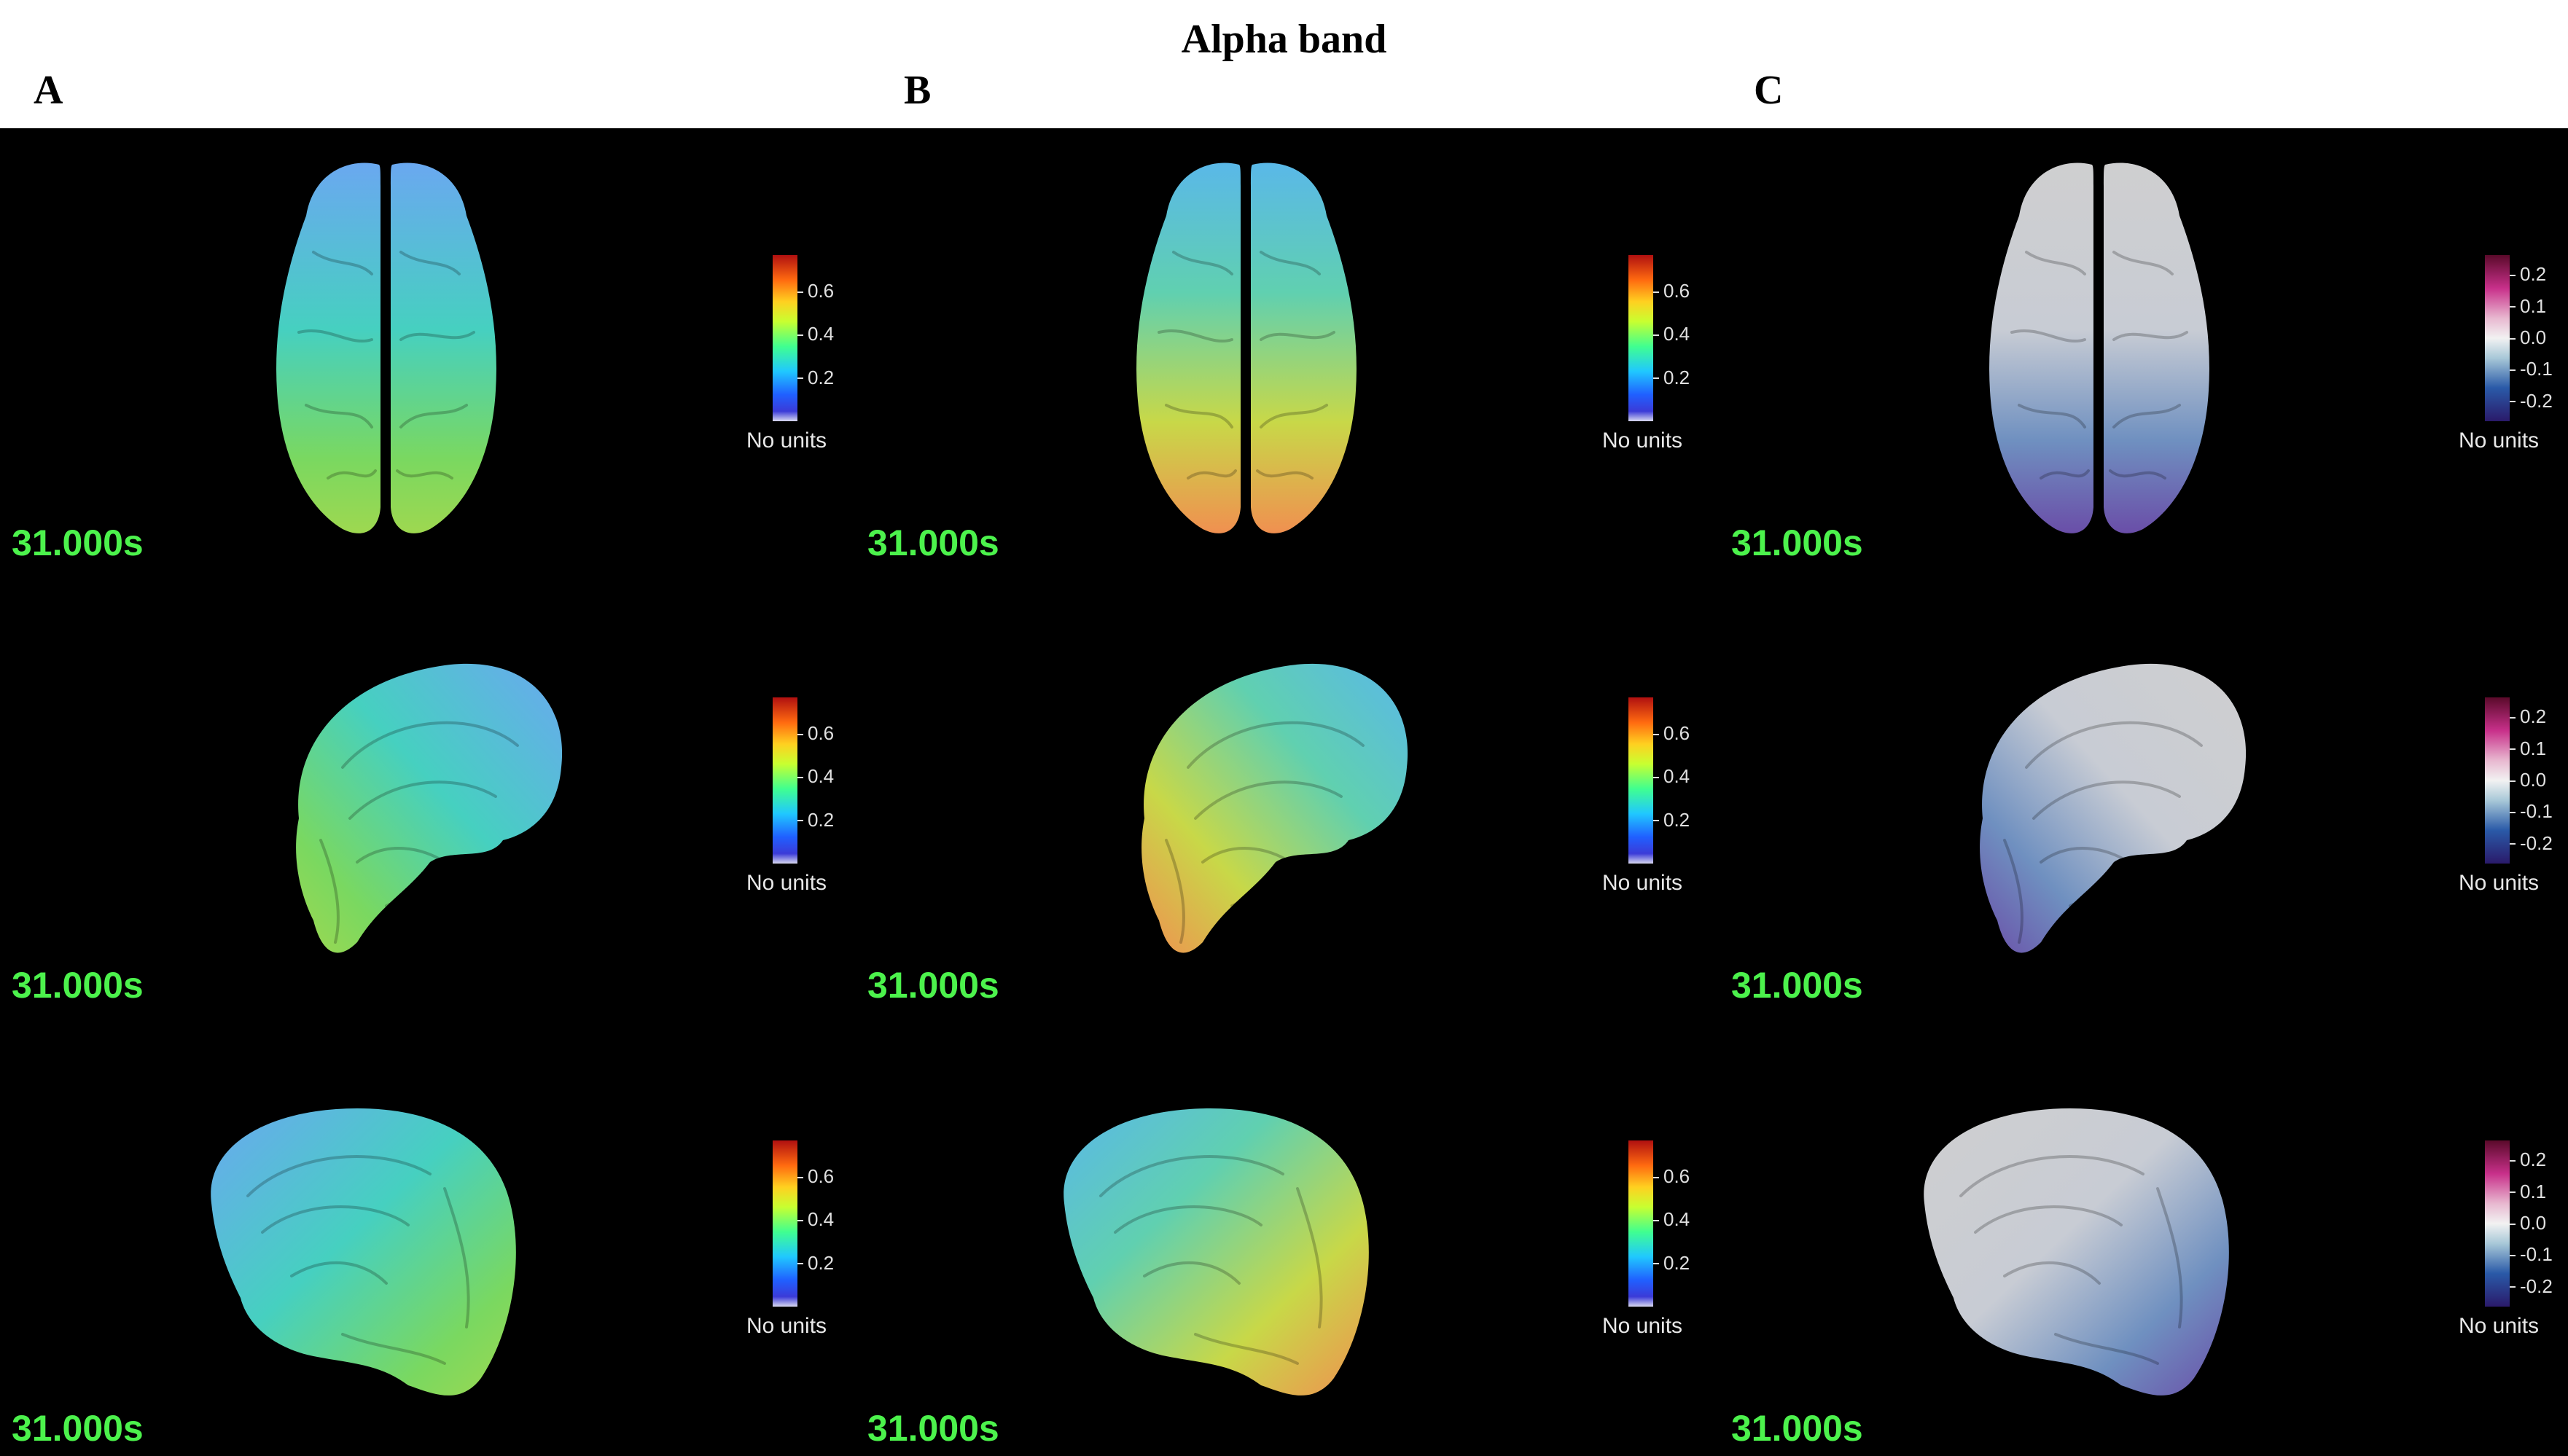  Describe the element at coordinates (400, 805) in the screenshot. I see `brain-medial-left-a` at that location.